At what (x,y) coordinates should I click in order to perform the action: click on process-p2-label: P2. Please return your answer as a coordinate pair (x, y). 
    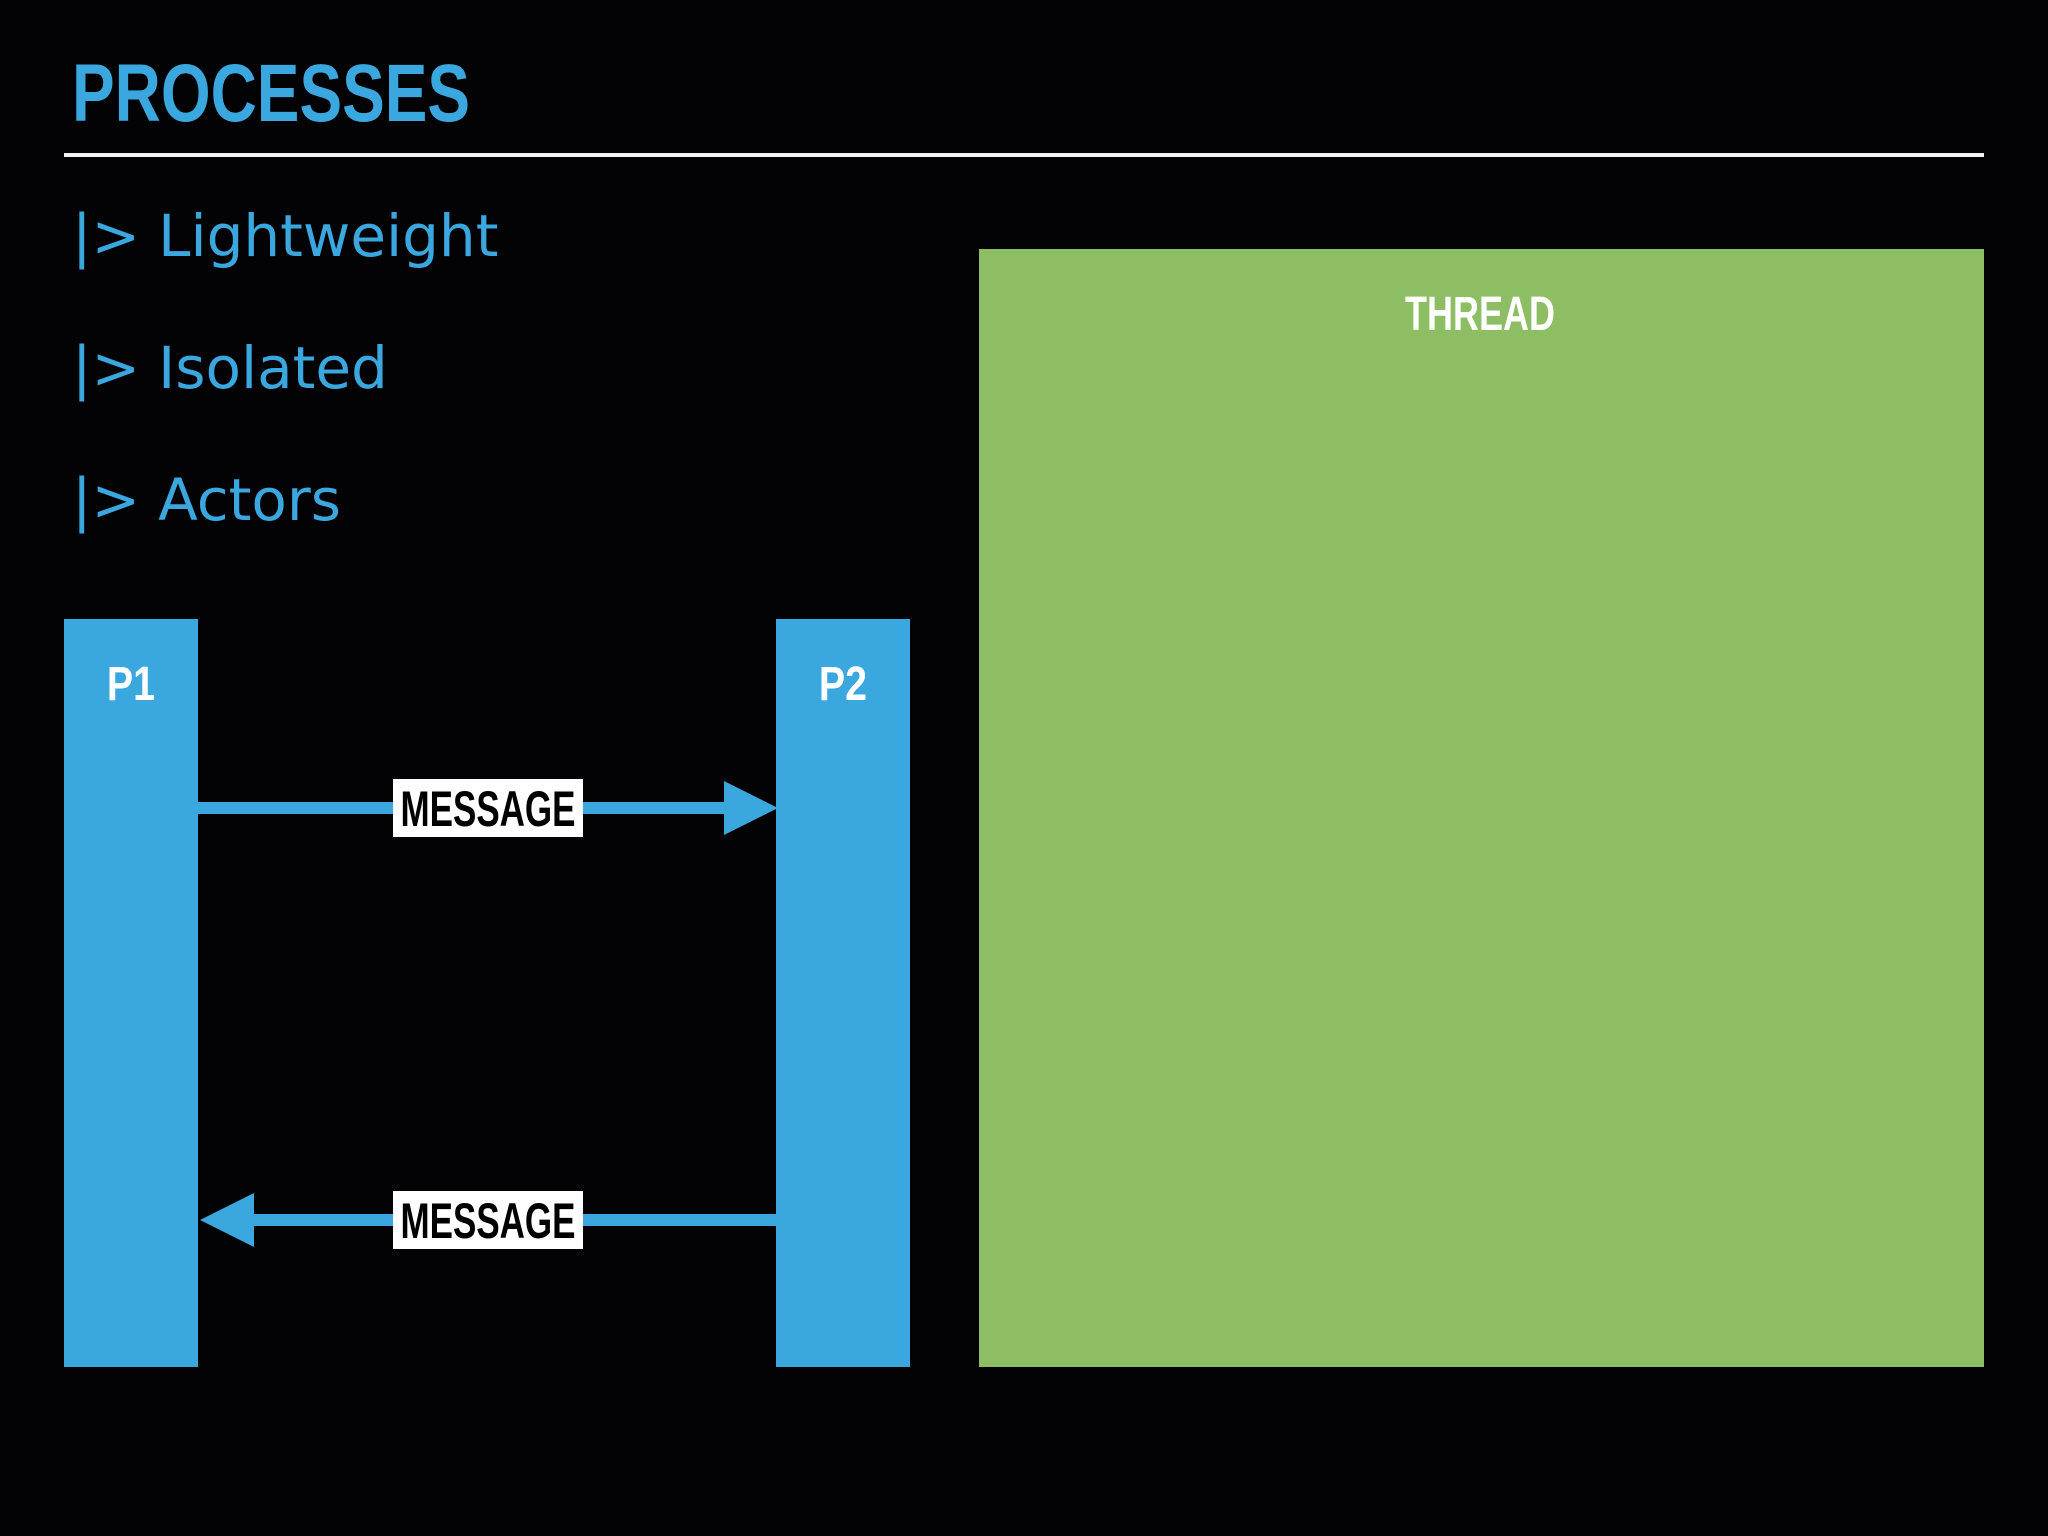
    Looking at the image, I should click on (843, 684).